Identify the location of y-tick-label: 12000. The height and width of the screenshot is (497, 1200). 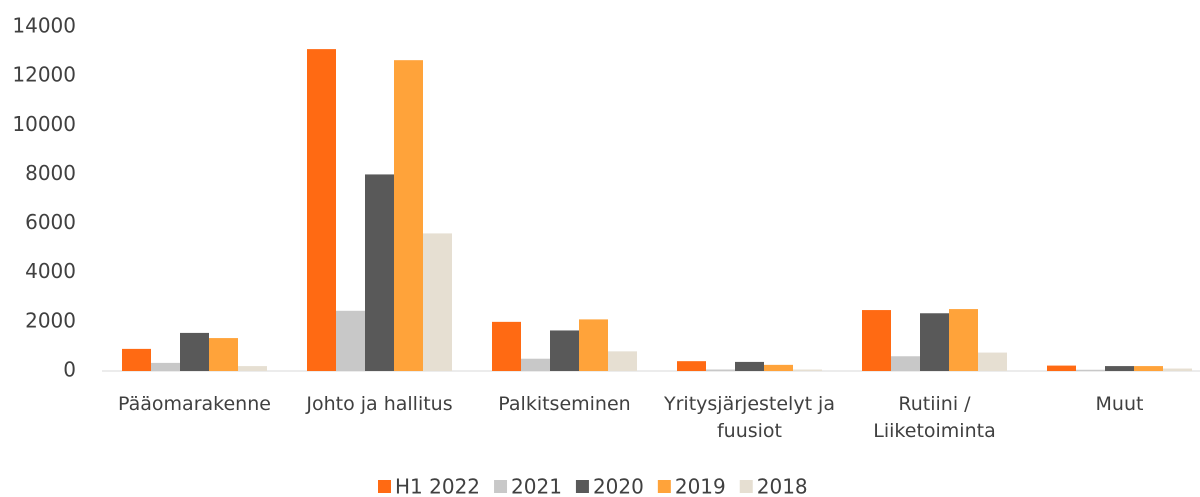
(44, 75).